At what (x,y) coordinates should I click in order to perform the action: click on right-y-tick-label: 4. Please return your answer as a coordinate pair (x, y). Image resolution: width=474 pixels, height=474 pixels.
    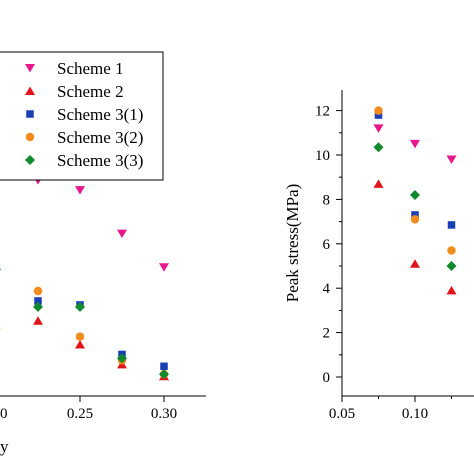
    Looking at the image, I should click on (327, 289).